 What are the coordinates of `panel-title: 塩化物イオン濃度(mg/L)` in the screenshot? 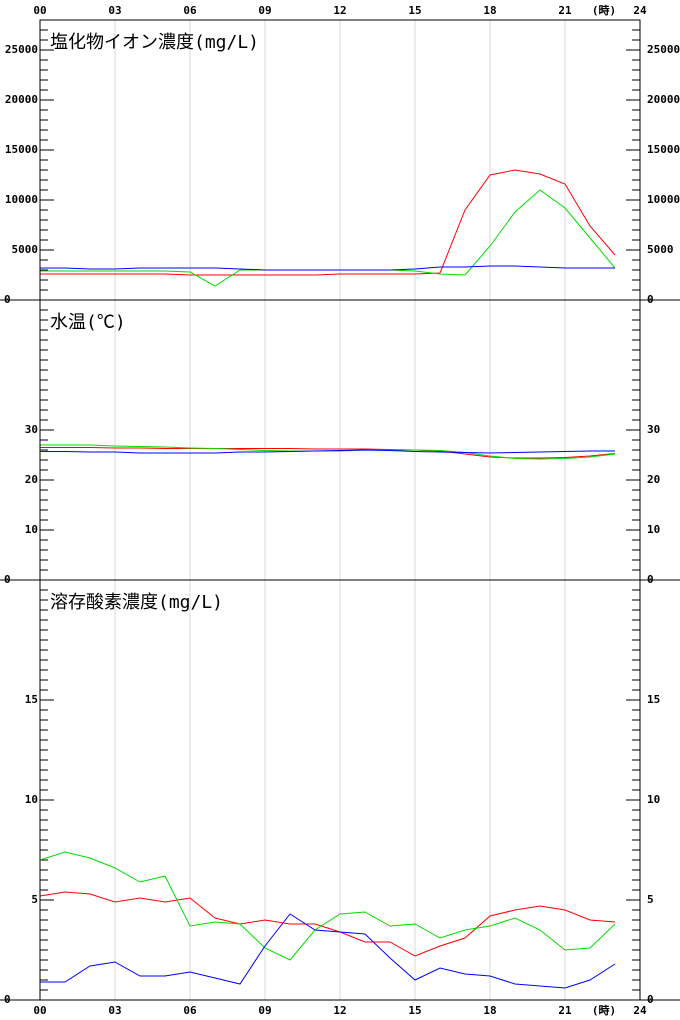 It's located at (154, 42).